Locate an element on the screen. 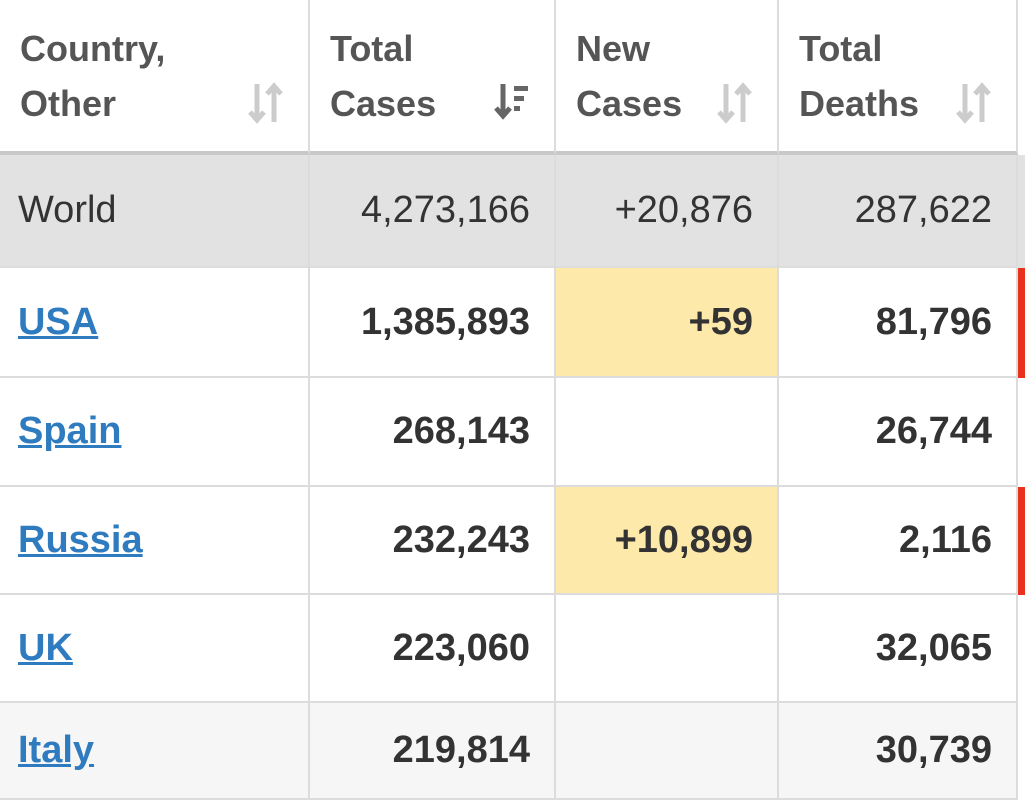 This screenshot has height=800, width=1025. total-deaths-cell: 30,739 is located at coordinates (898, 751).